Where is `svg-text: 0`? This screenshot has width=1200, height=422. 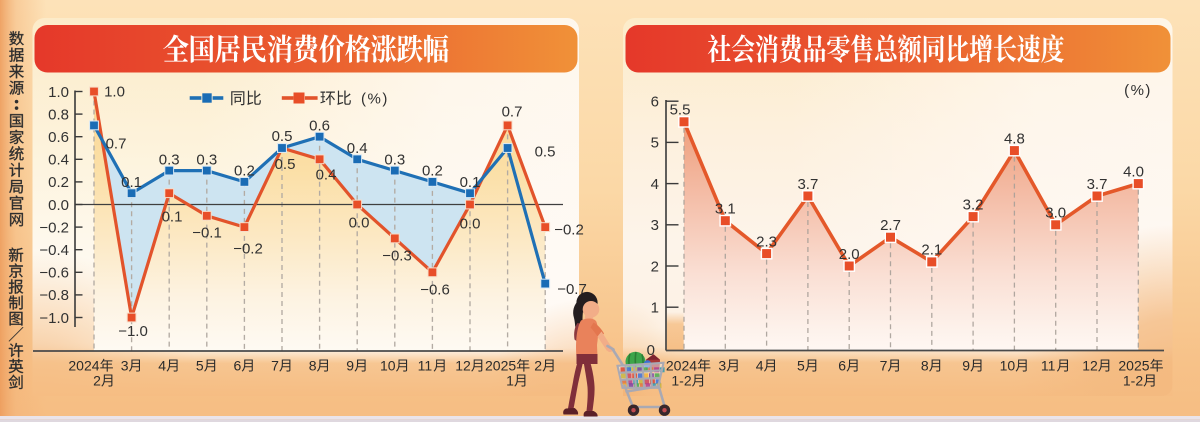 svg-text: 0 is located at coordinates (651, 350).